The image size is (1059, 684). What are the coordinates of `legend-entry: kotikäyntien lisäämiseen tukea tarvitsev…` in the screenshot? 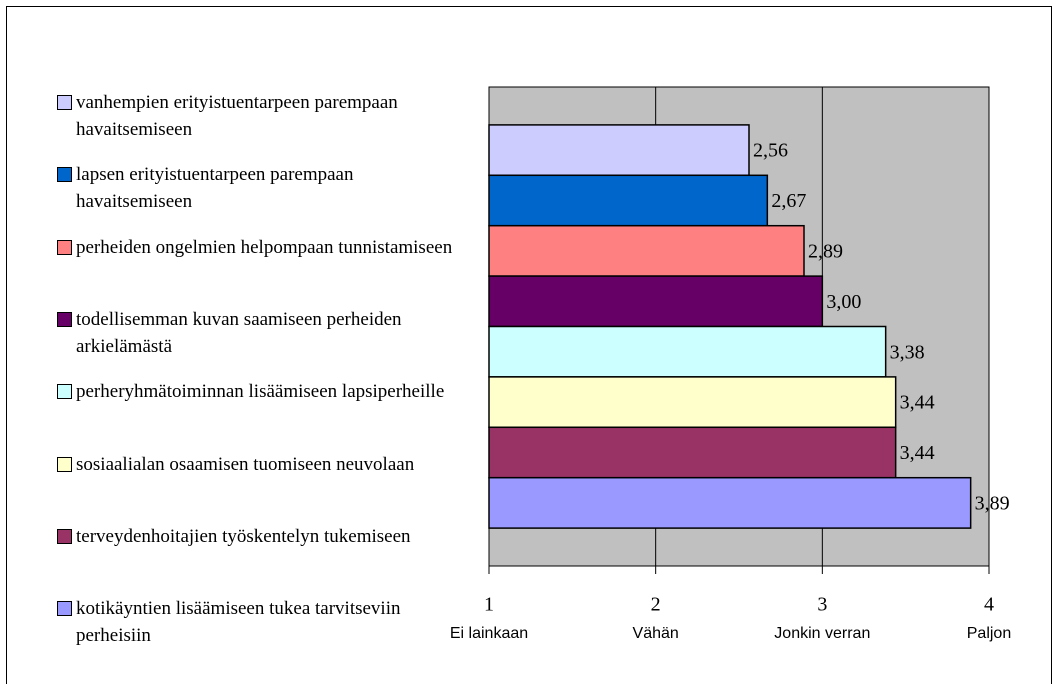 It's located at (262, 622).